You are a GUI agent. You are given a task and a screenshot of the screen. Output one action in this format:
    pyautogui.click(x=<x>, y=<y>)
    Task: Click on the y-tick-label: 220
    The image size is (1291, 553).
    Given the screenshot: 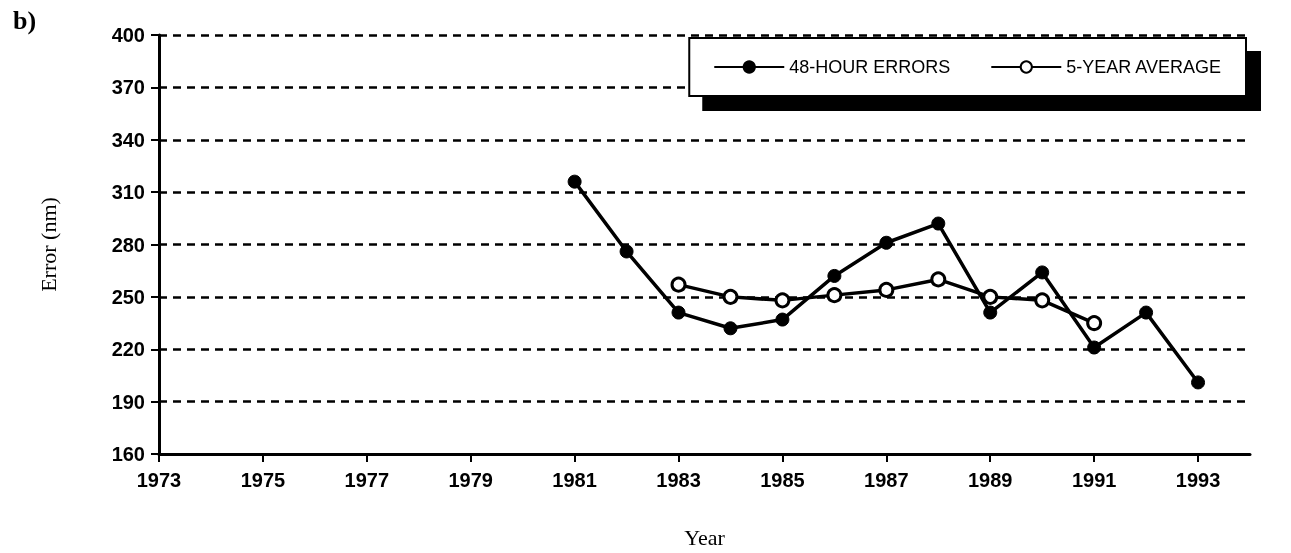 What is the action you would take?
    pyautogui.click(x=128, y=349)
    